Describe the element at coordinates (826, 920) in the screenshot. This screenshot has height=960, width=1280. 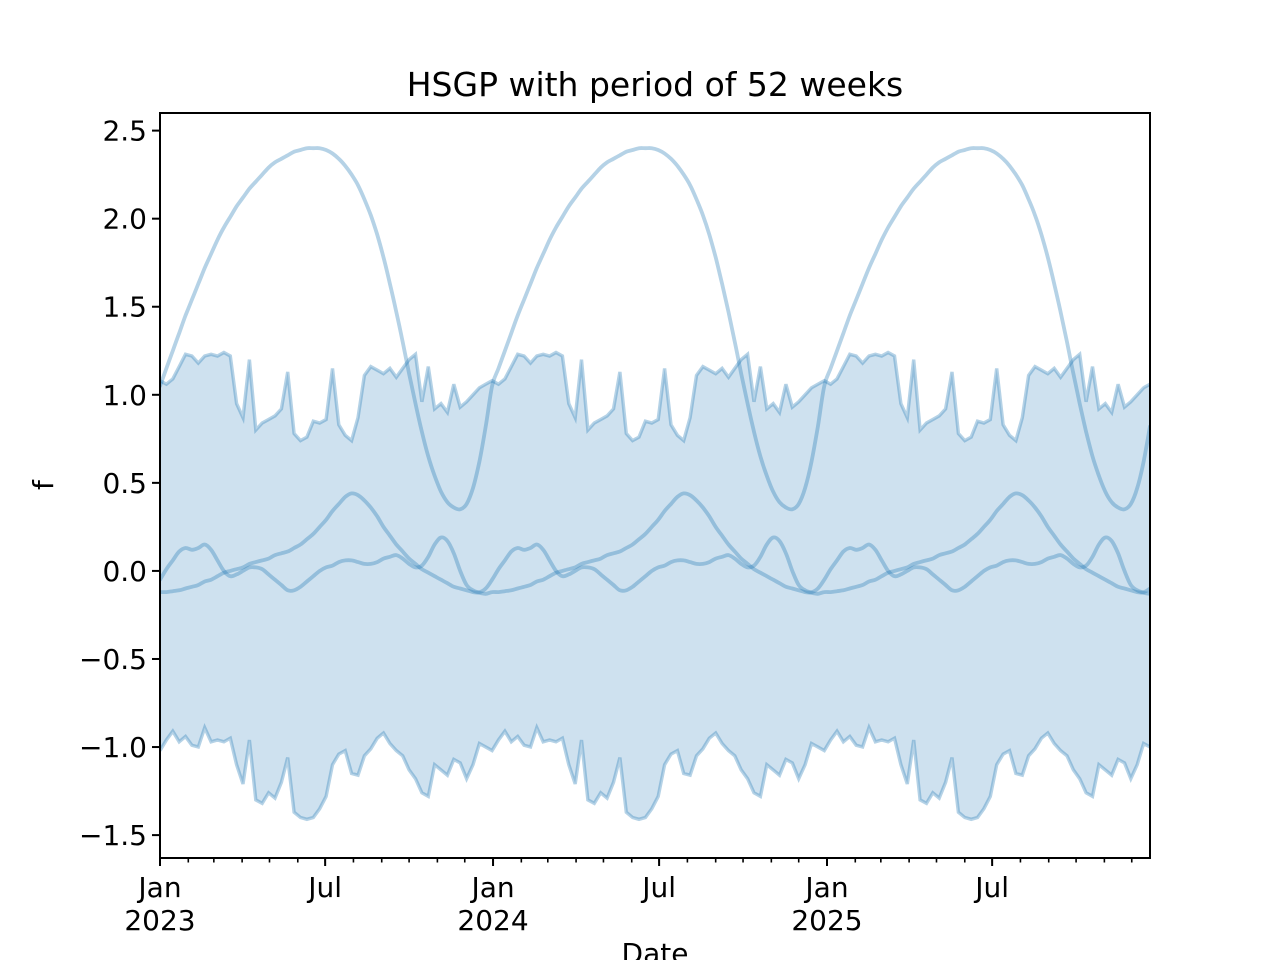
I see `x-tick-year-label: 2025` at that location.